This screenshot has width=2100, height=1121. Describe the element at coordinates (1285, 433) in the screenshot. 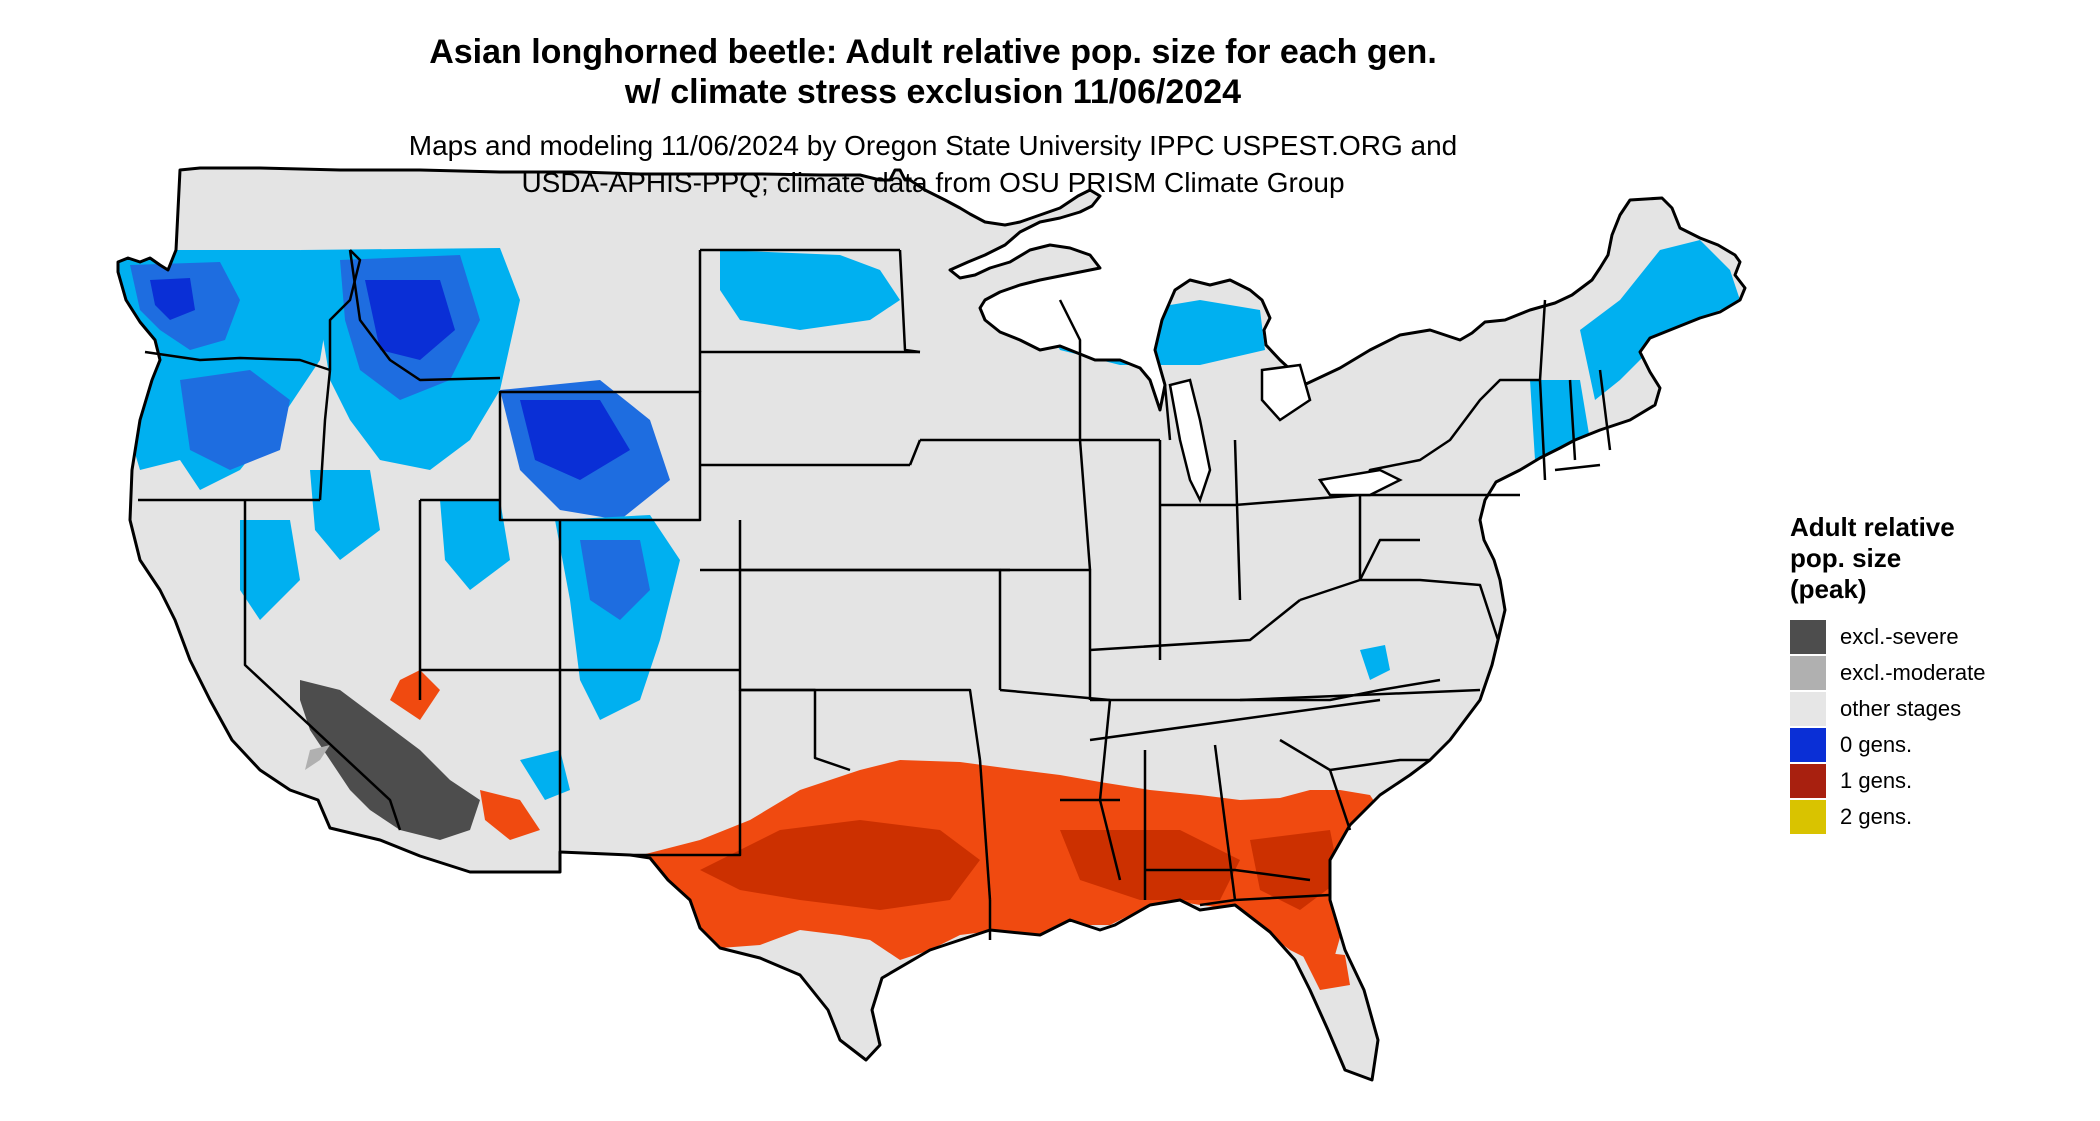

I see `great-lakes` at that location.